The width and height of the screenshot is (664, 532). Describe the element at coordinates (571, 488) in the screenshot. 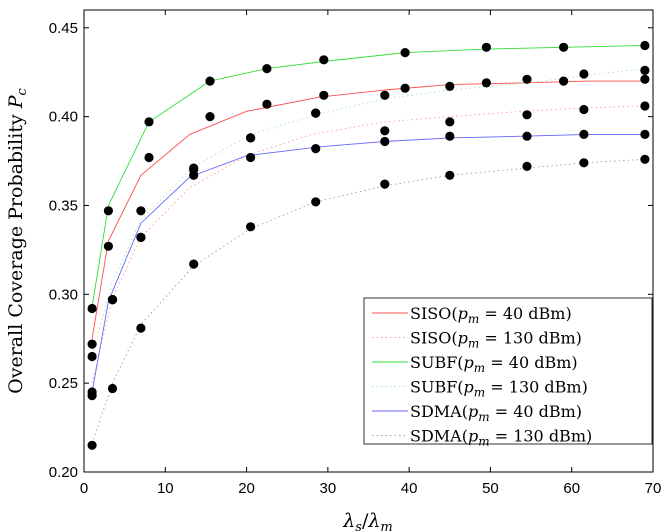

I see `x-tick-label: 60` at that location.